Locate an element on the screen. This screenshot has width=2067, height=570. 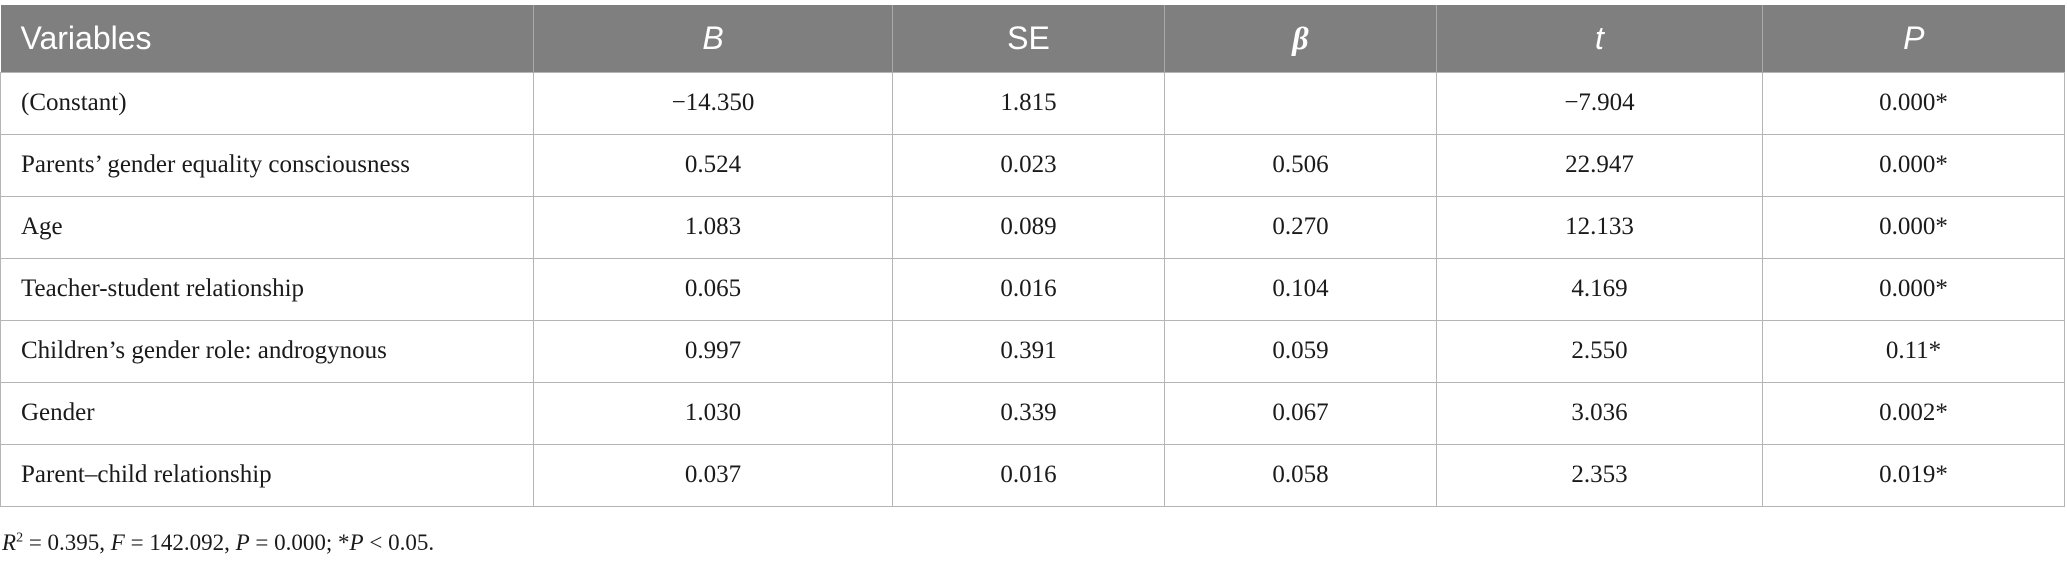
table-row: Gender 1.030 0.339 0.067 3.036 0.002* is located at coordinates (1032, 413).